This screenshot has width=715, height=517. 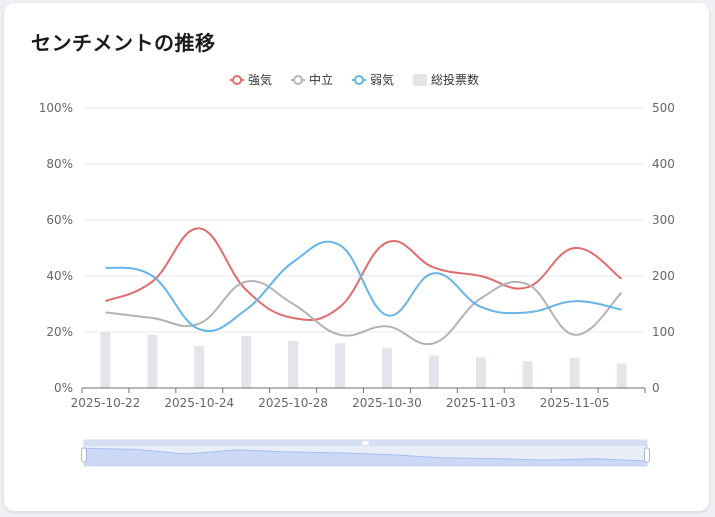 I want to click on y-right-tick-label: 400, so click(x=663, y=164).